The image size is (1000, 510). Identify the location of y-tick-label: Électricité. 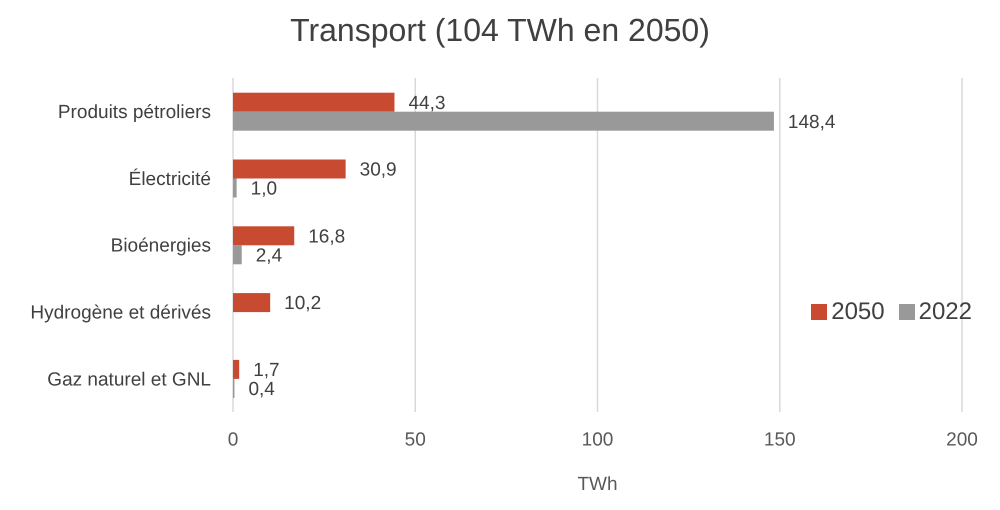
(169, 179).